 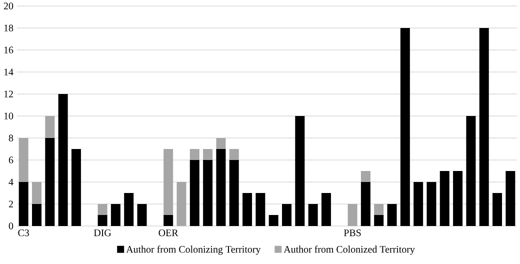 What do you see at coordinates (9, 28) in the screenshot?
I see `y-tick-label: 18` at bounding box center [9, 28].